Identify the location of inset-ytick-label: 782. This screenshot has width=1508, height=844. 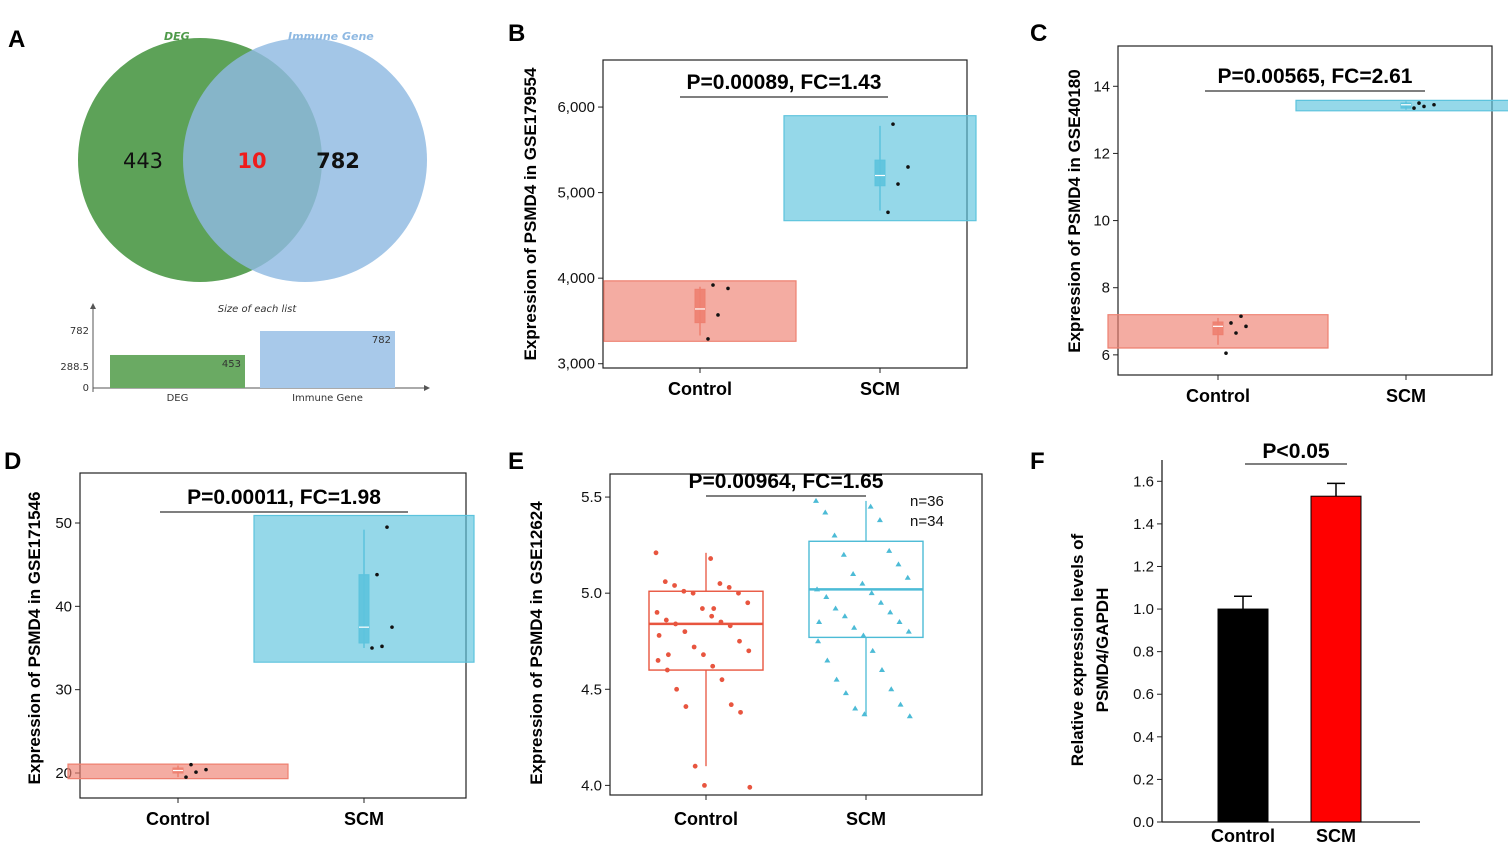
(79, 331).